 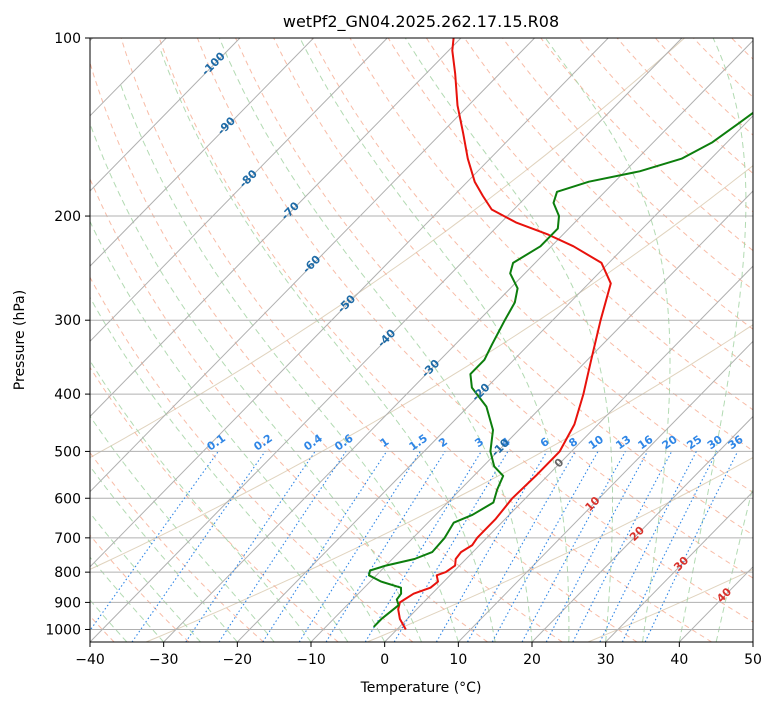 I want to click on mixing-ratio-label: 1, so click(x=385, y=442).